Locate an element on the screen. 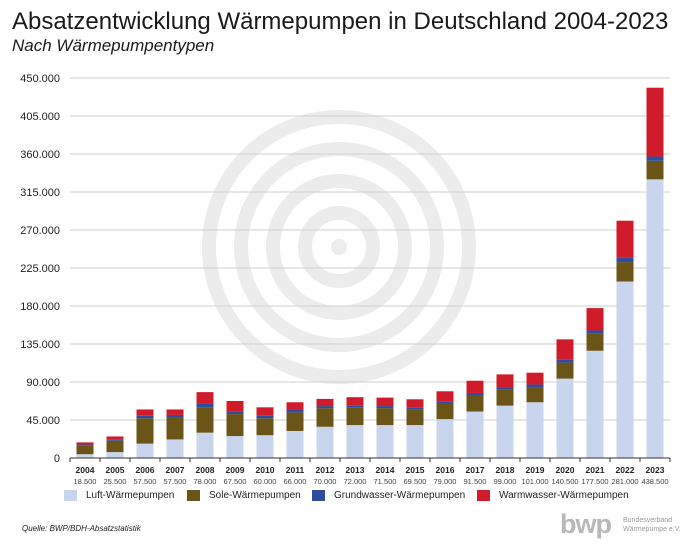  legend-swatch-grundwasser is located at coordinates (318, 495).